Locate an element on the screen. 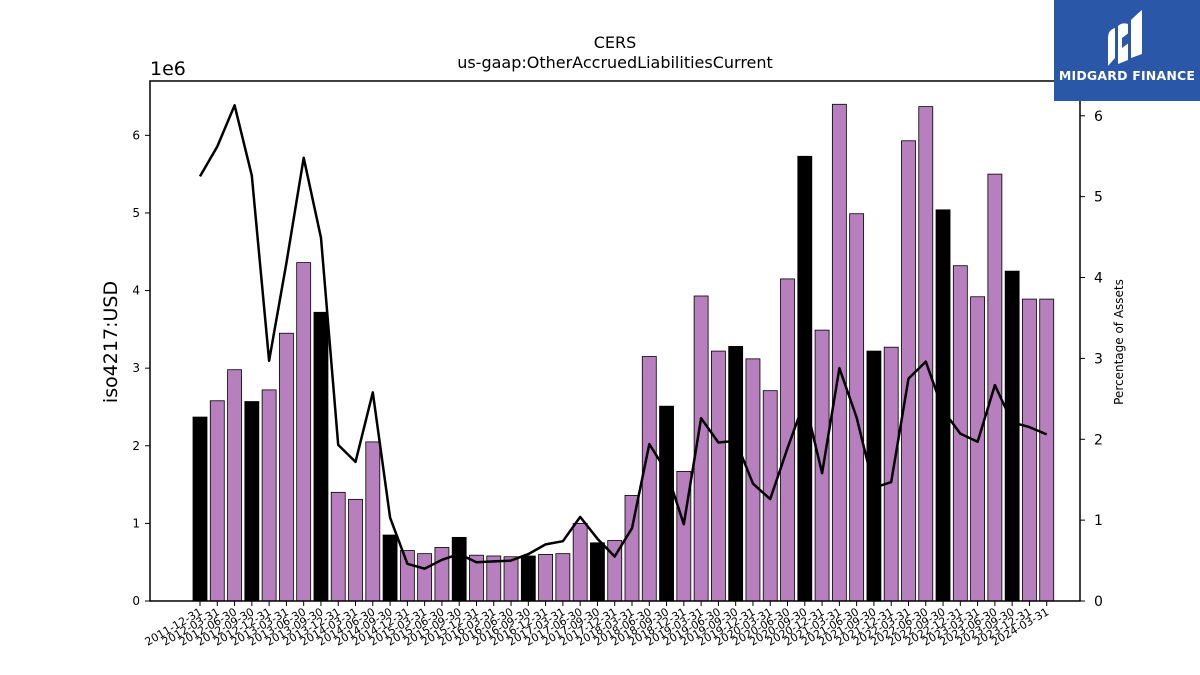  midgard-logo-icon is located at coordinates (1125, 38).